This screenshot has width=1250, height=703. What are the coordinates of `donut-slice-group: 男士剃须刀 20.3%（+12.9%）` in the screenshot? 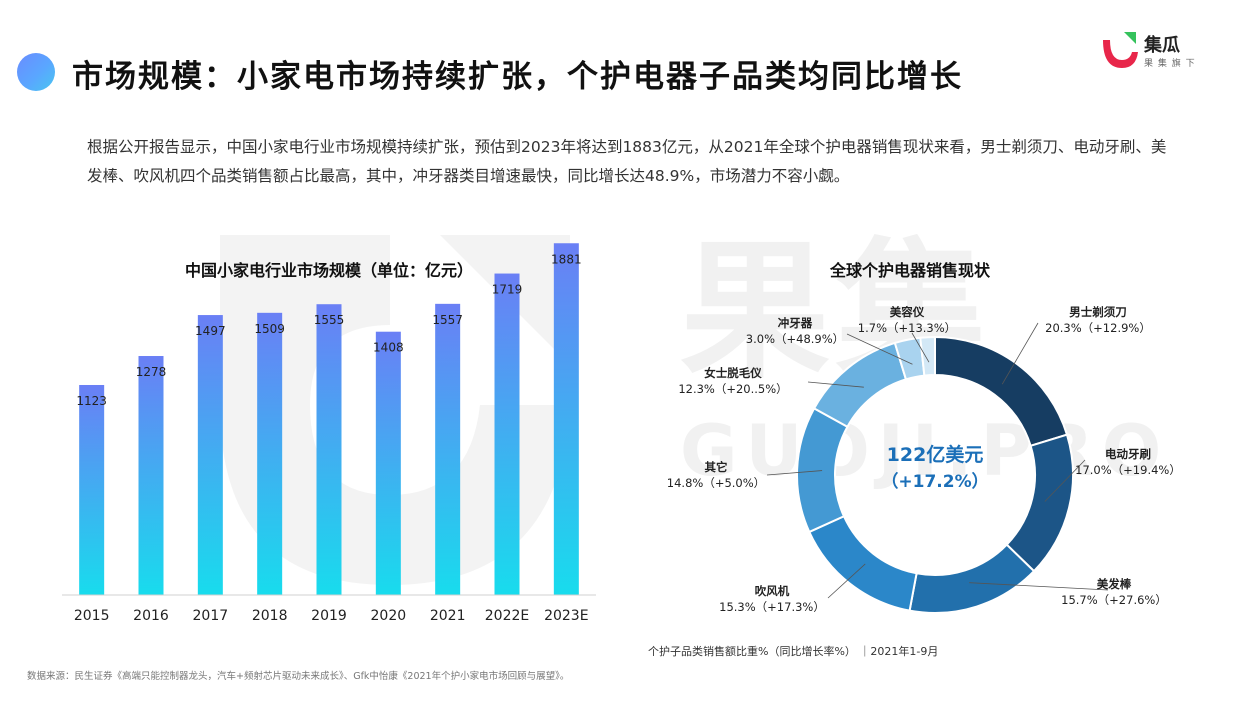 It's located at (1042, 376).